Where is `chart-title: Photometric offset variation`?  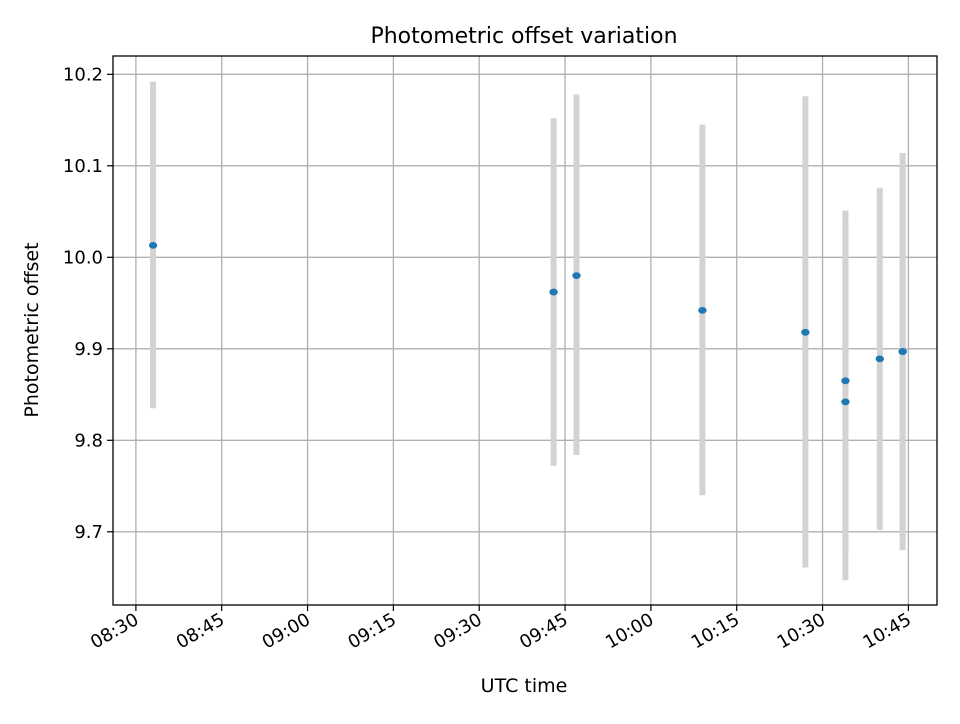 chart-title: Photometric offset variation is located at coordinates (523, 36).